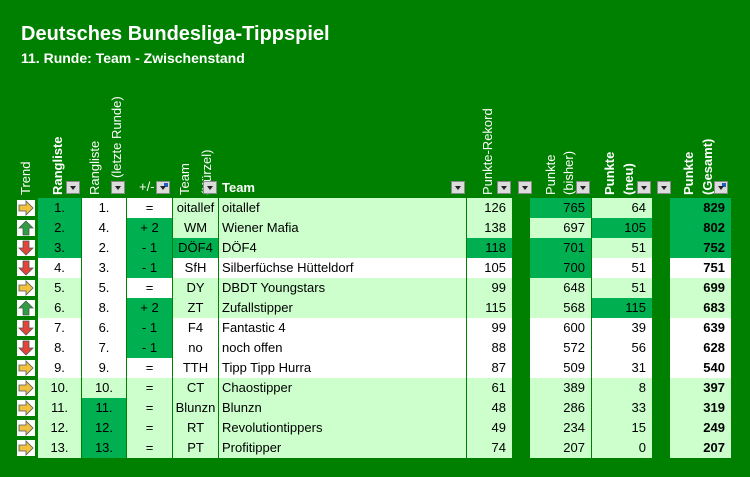 The width and height of the screenshot is (750, 477). I want to click on cell-last: 2., so click(104, 248).